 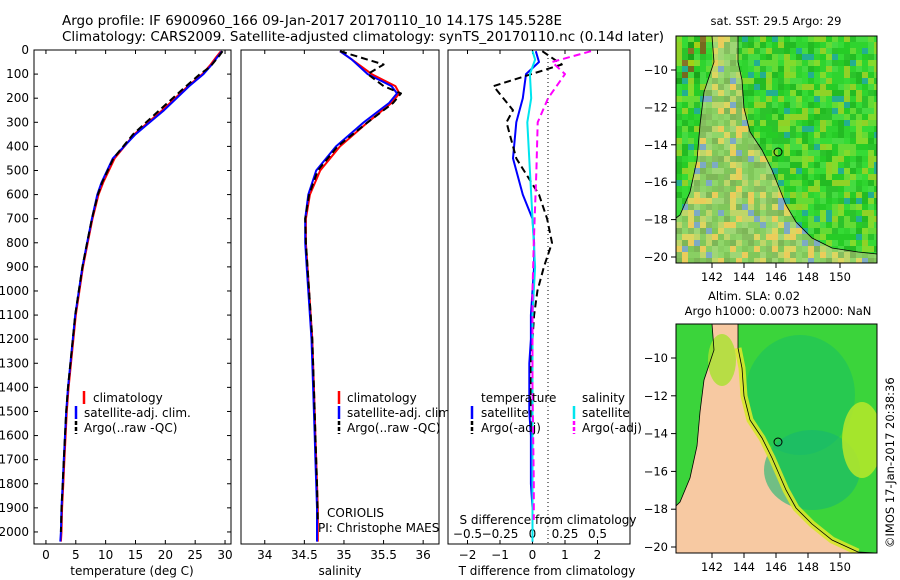 What do you see at coordinates (393, 428) in the screenshot?
I see `legend-argo-label: Argo(..raw -QC)` at bounding box center [393, 428].